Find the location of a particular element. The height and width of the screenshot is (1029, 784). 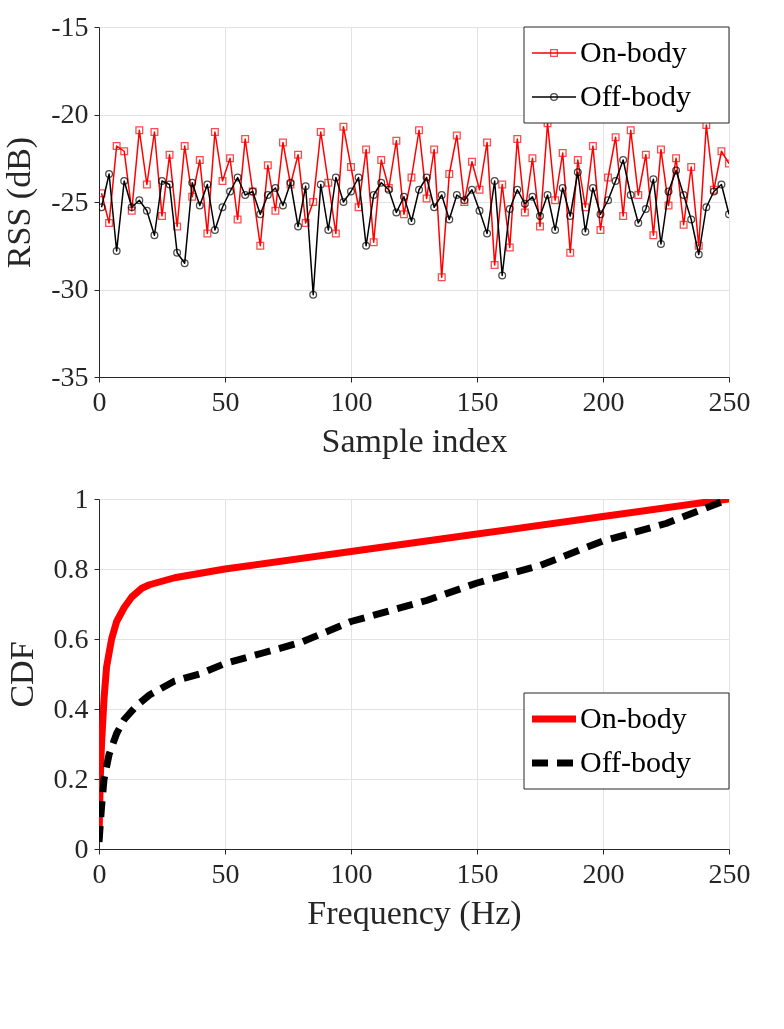

y-tick-label: 0.6 is located at coordinates (71, 638).